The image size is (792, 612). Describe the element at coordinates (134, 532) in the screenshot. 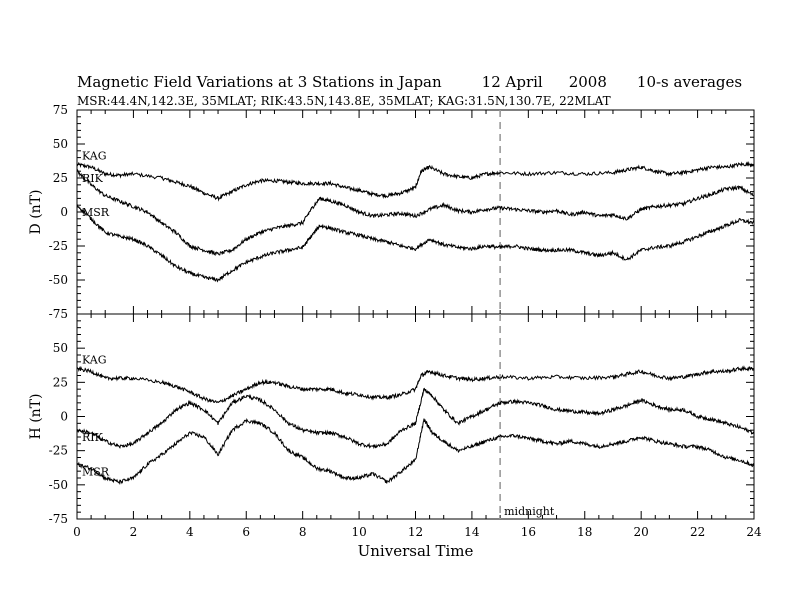

I see `x-tick-label: 2` at that location.